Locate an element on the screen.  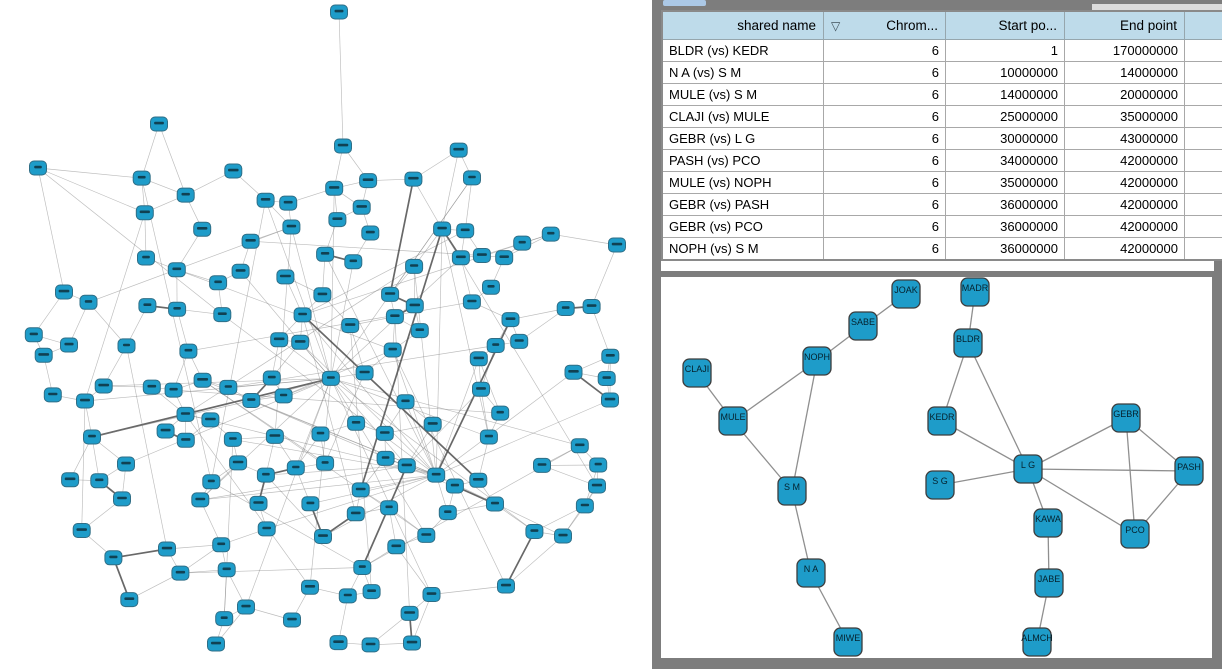
node-jabe: JABE is located at coordinates (1049, 583).